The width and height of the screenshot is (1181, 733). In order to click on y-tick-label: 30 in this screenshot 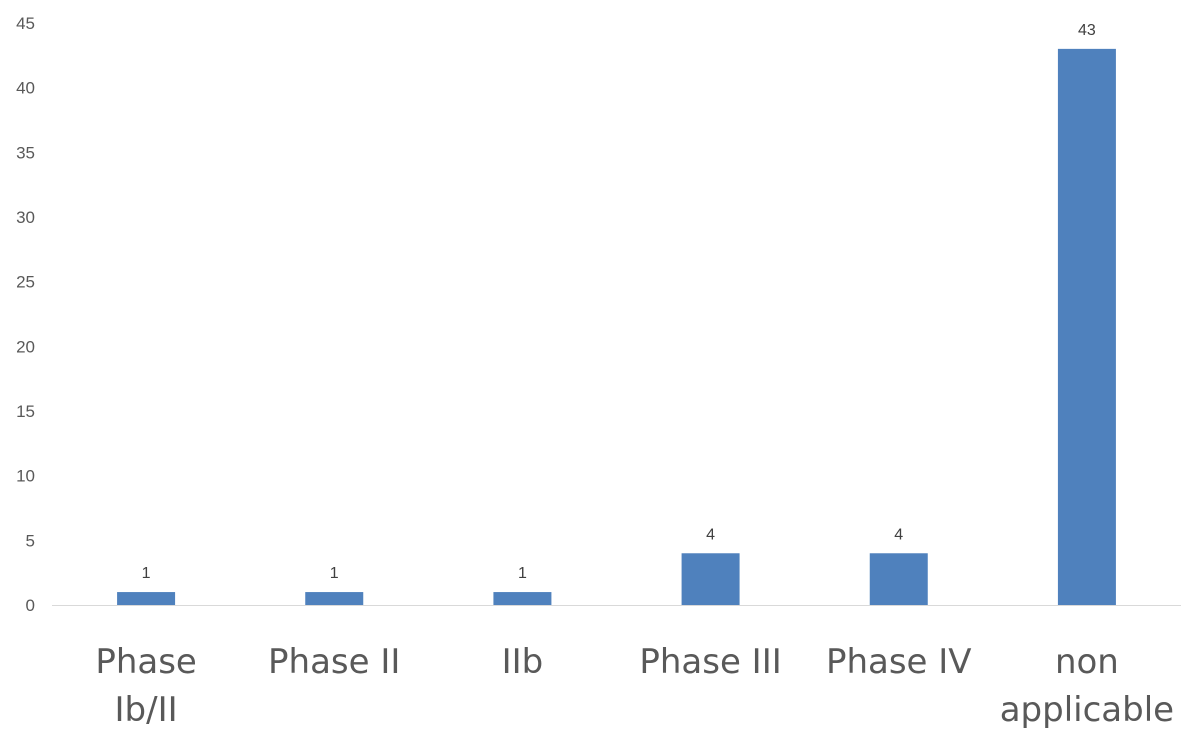, I will do `click(25, 217)`.